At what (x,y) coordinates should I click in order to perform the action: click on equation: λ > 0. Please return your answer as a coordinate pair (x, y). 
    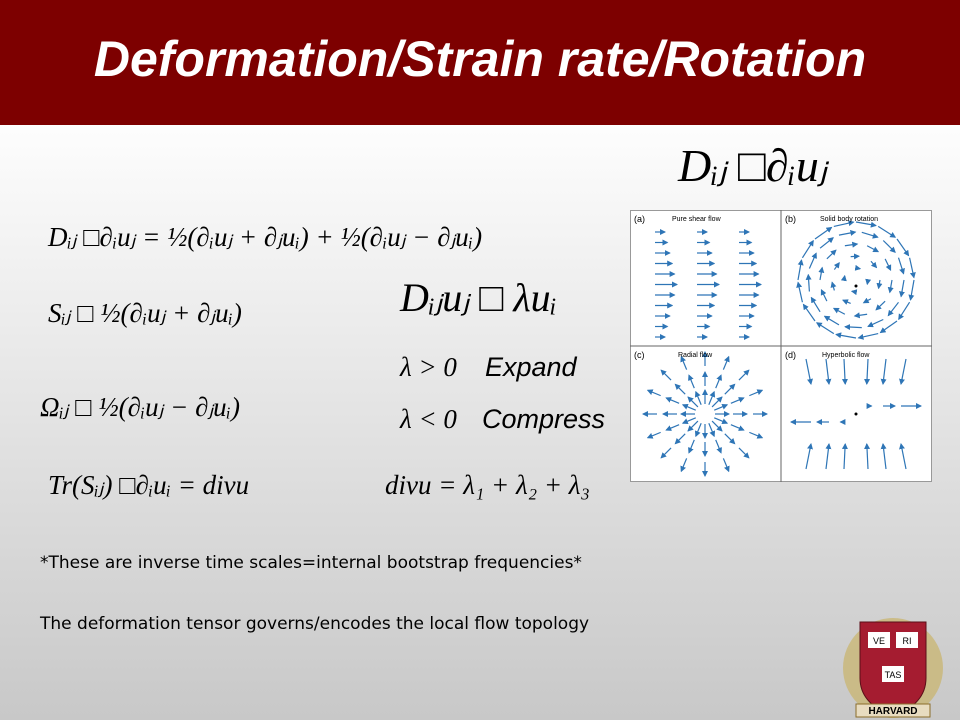
    Looking at the image, I should click on (428, 367).